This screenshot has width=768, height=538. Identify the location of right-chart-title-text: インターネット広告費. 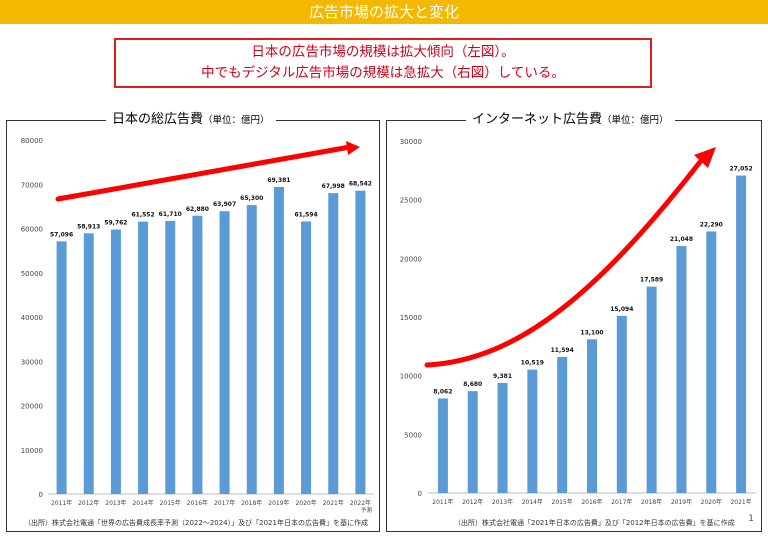
(537, 119).